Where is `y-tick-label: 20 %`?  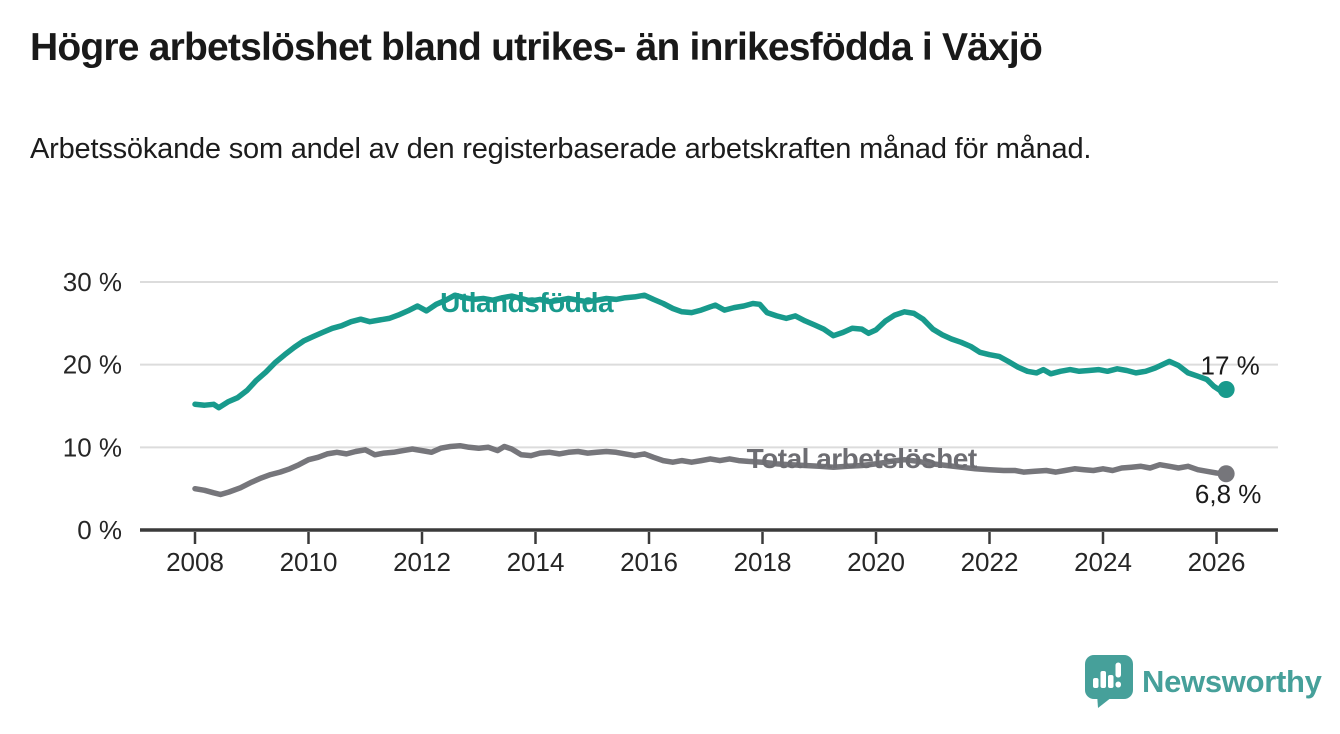 y-tick-label: 20 % is located at coordinates (92, 365).